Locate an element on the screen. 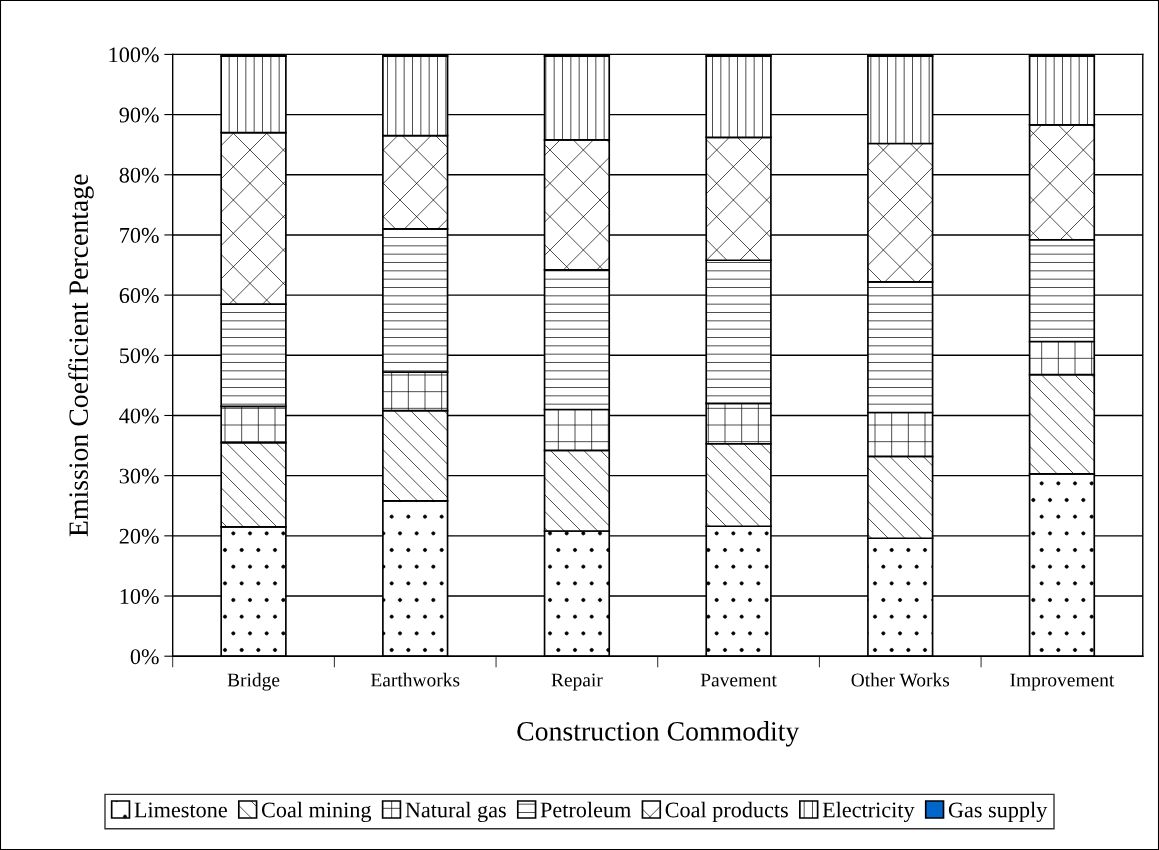  x-tick-label: Pavement is located at coordinates (738, 680).